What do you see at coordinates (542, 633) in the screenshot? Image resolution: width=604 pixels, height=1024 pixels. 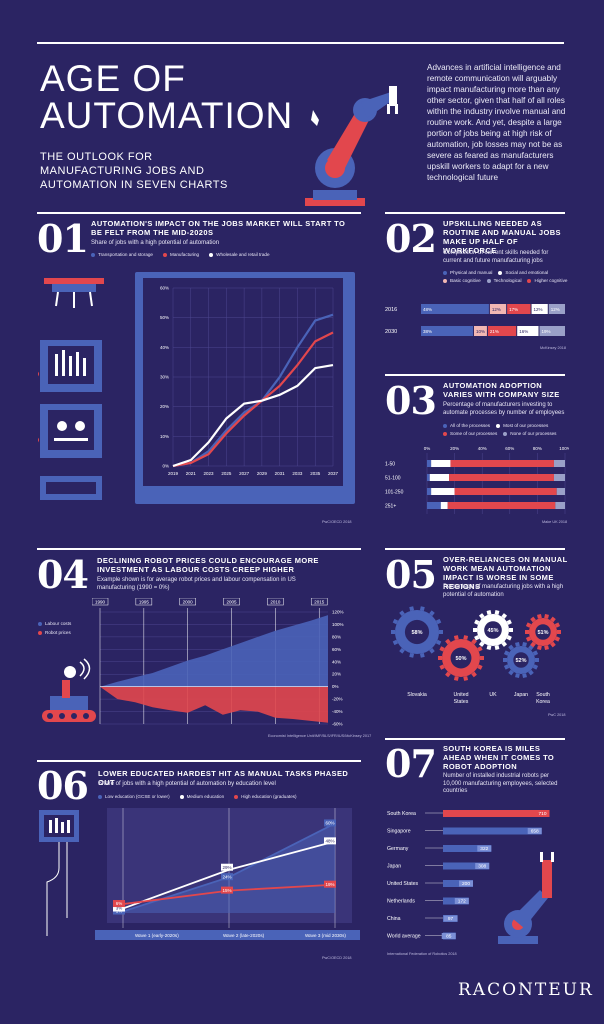 I see `c5-value-label: 51%` at bounding box center [542, 633].